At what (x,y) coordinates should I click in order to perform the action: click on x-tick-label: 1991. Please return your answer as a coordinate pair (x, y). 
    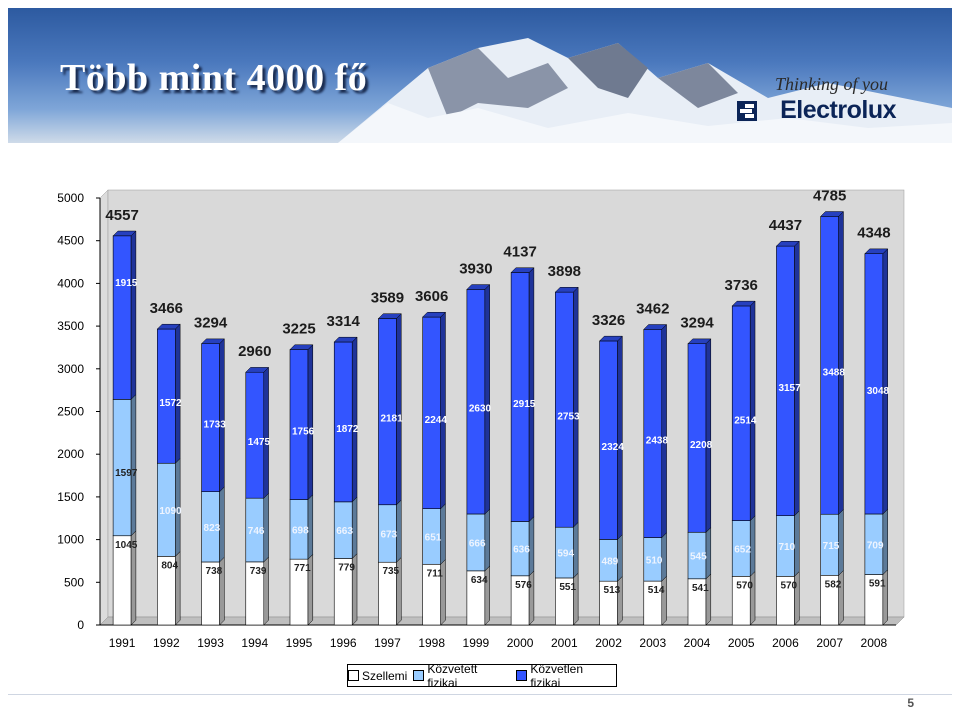
    Looking at the image, I should click on (122, 643).